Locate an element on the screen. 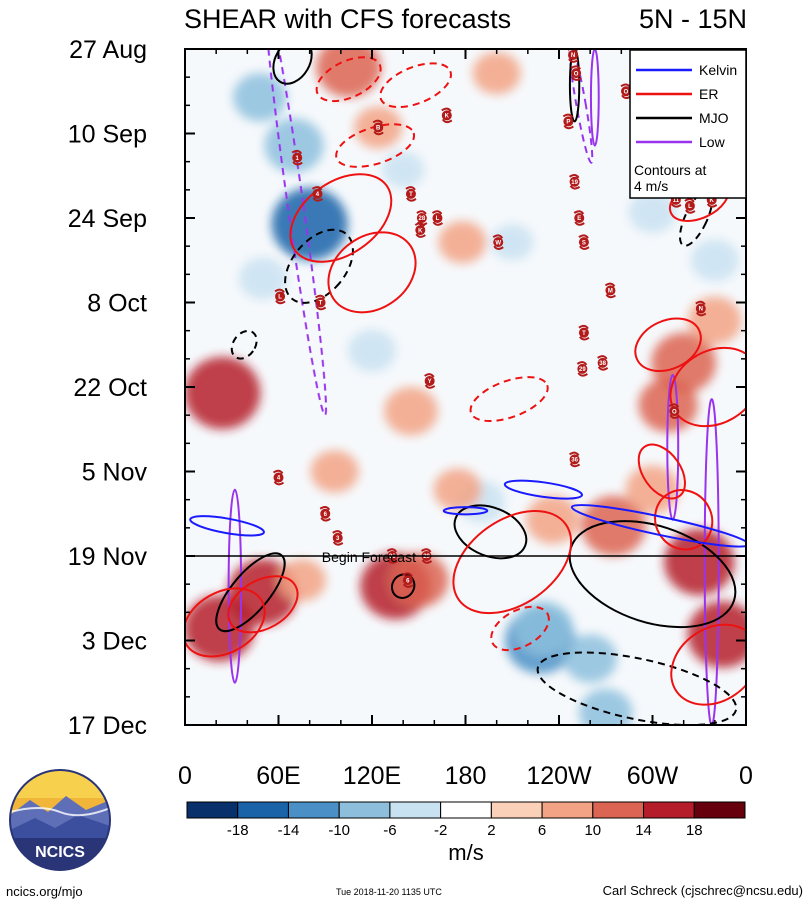 The width and height of the screenshot is (809, 907). storm-label-33: 29 is located at coordinates (426, 557).